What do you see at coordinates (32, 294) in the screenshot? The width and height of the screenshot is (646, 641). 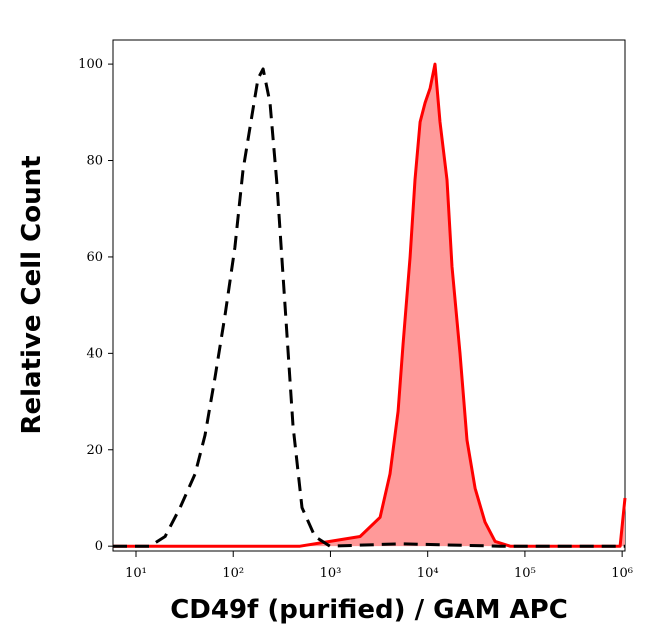 I see `y-axis-title: Relative Cell Count` at bounding box center [32, 294].